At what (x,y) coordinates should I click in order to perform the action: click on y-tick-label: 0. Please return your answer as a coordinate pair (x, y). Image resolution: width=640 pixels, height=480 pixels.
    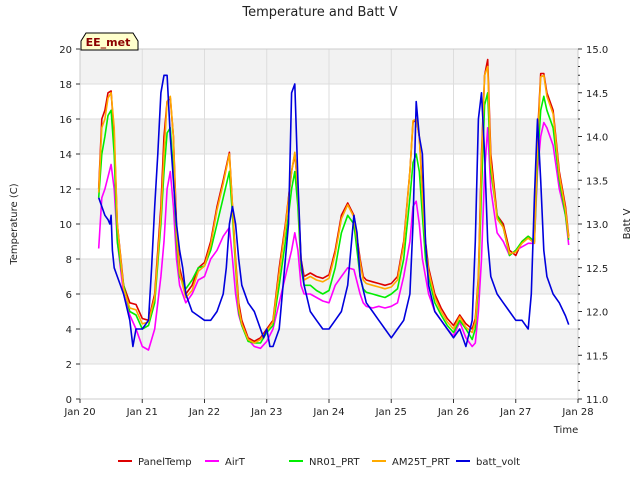
    Looking at the image, I should click on (69, 400).